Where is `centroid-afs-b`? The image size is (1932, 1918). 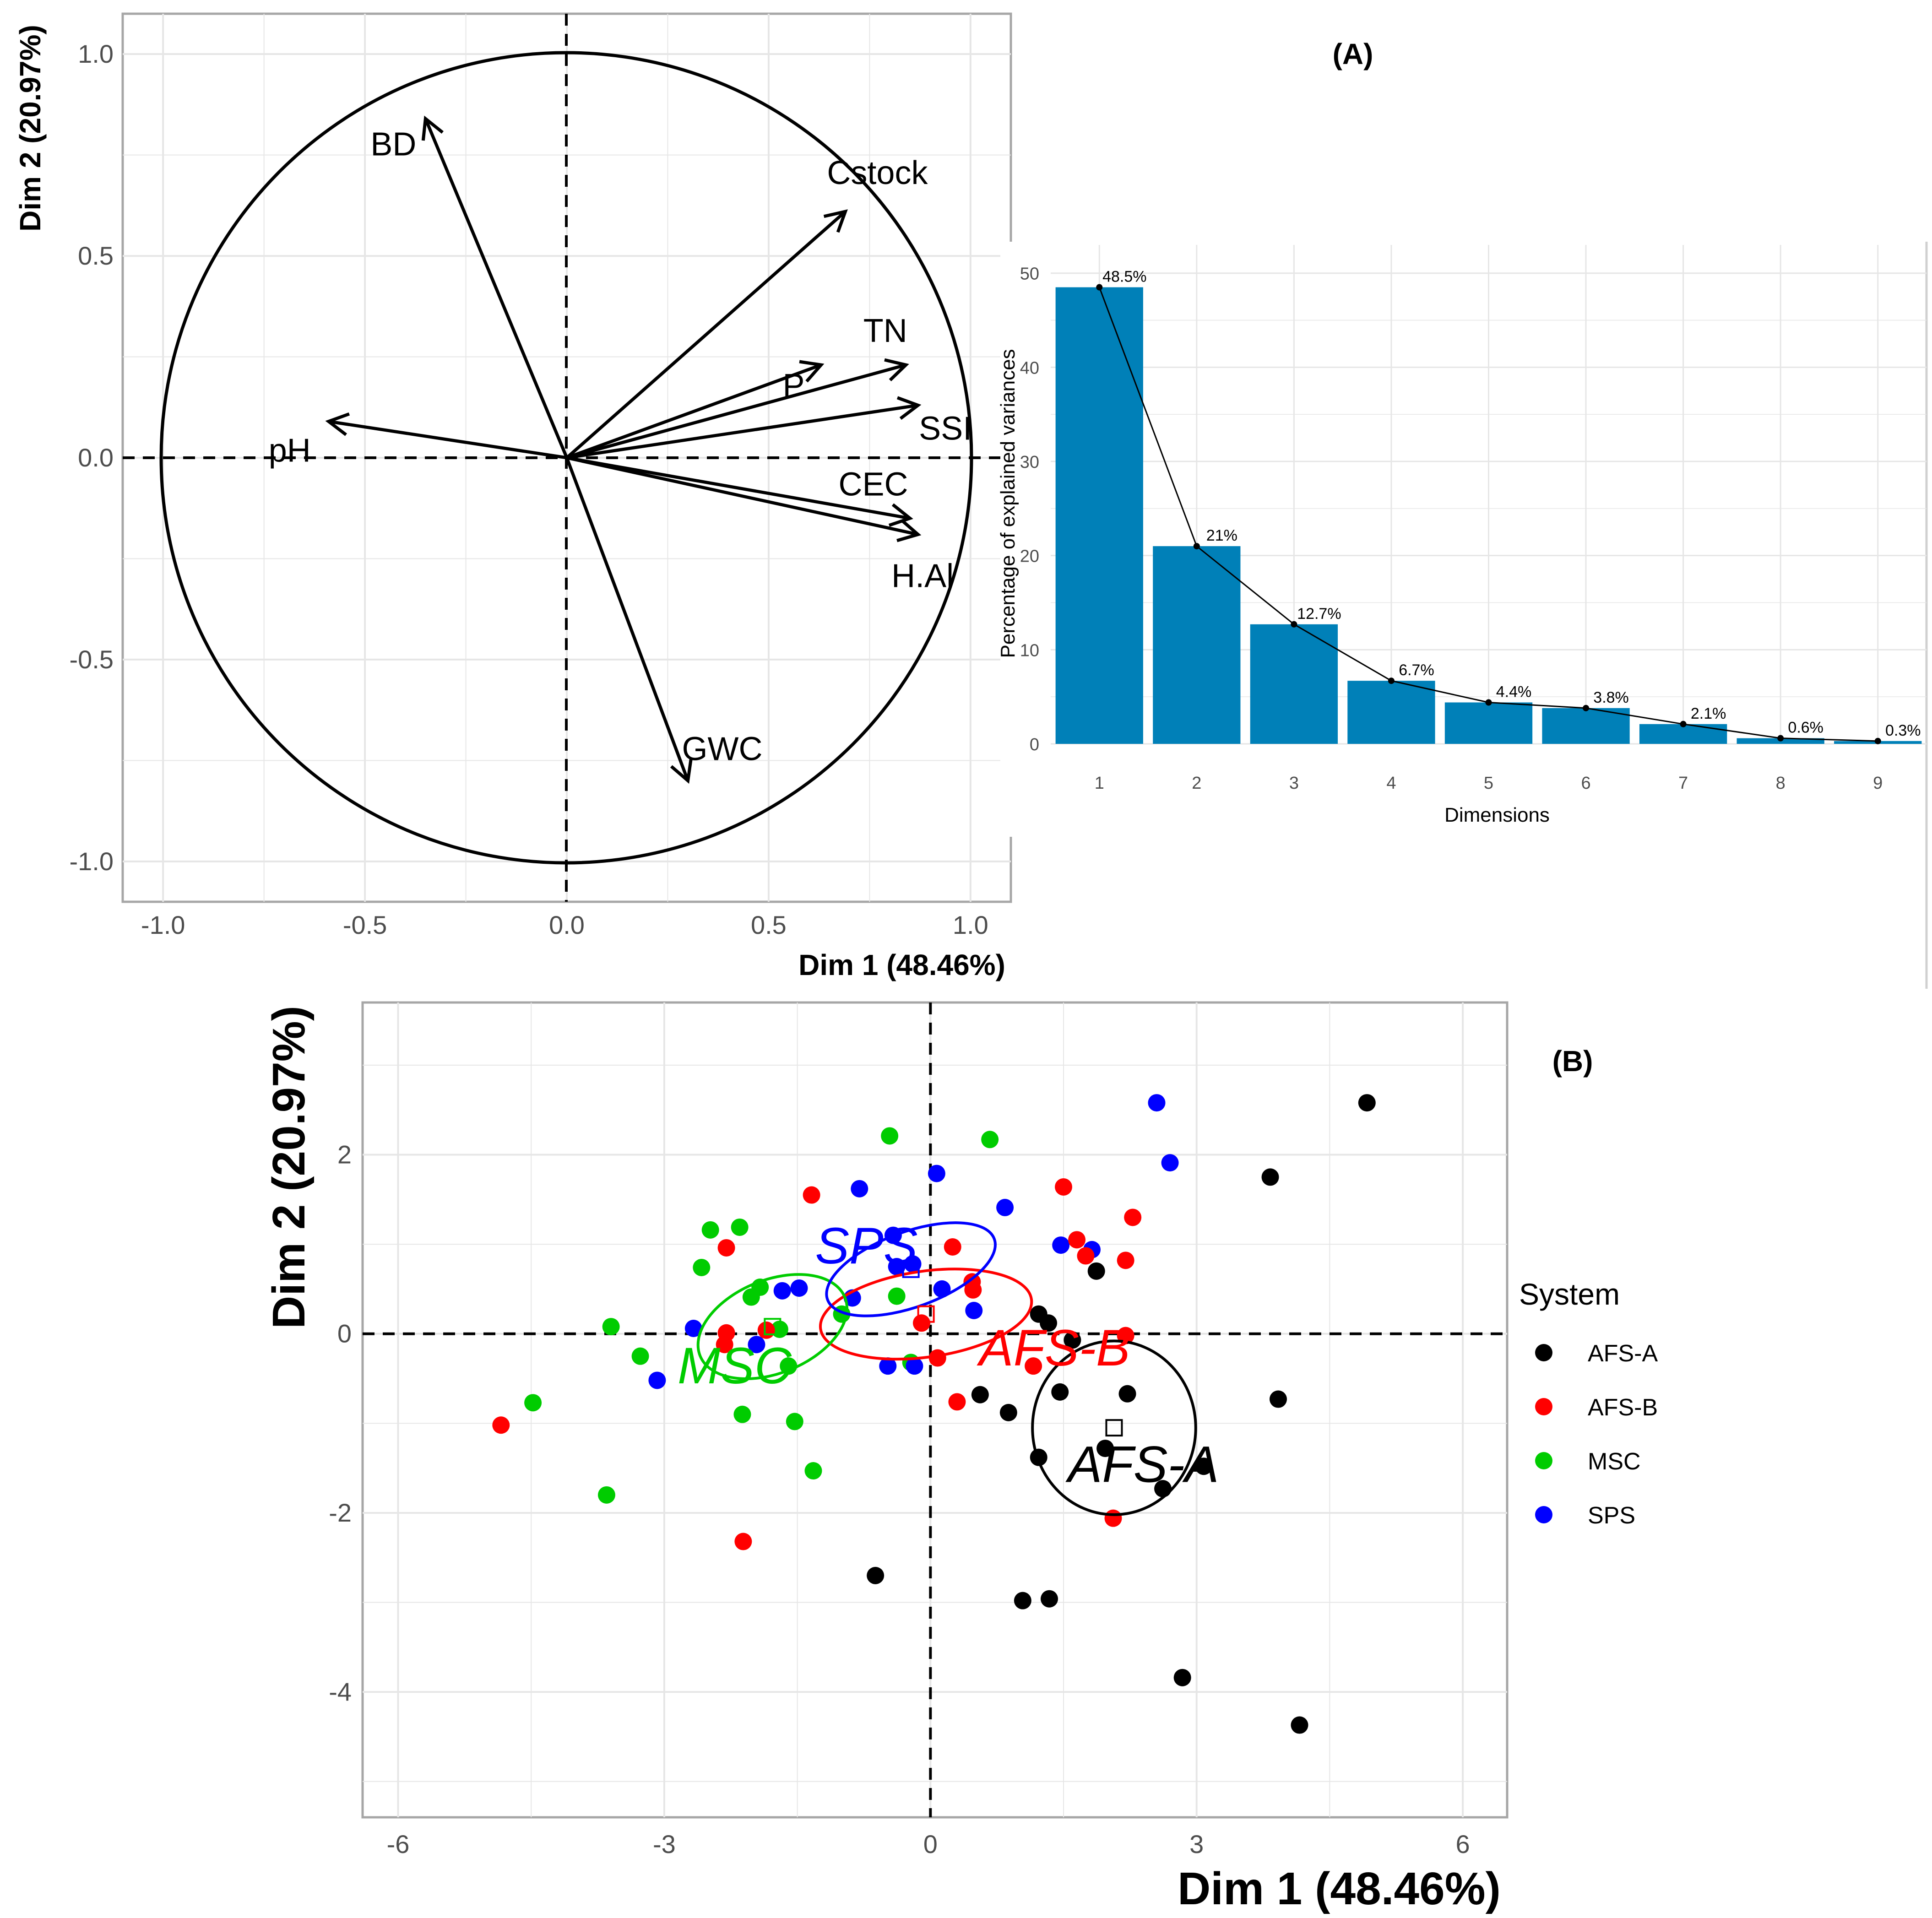 centroid-afs-b is located at coordinates (926, 1314).